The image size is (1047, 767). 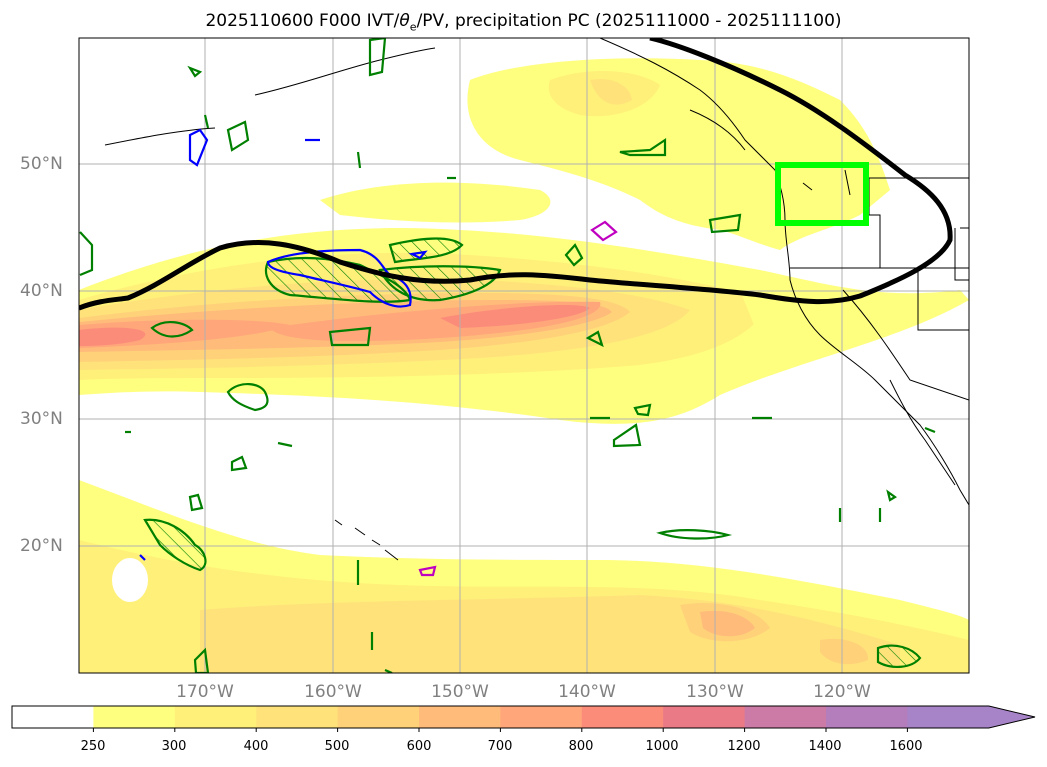 What do you see at coordinates (500, 746) in the screenshot?
I see `colorbar-tick: 700` at bounding box center [500, 746].